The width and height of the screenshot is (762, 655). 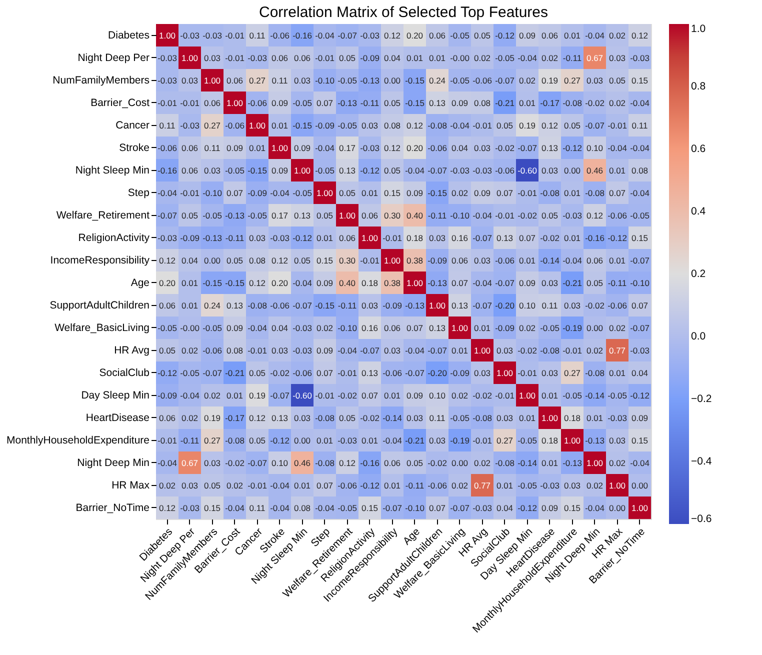 What do you see at coordinates (258, 305) in the screenshot?
I see `data-label: -0.08` at bounding box center [258, 305].